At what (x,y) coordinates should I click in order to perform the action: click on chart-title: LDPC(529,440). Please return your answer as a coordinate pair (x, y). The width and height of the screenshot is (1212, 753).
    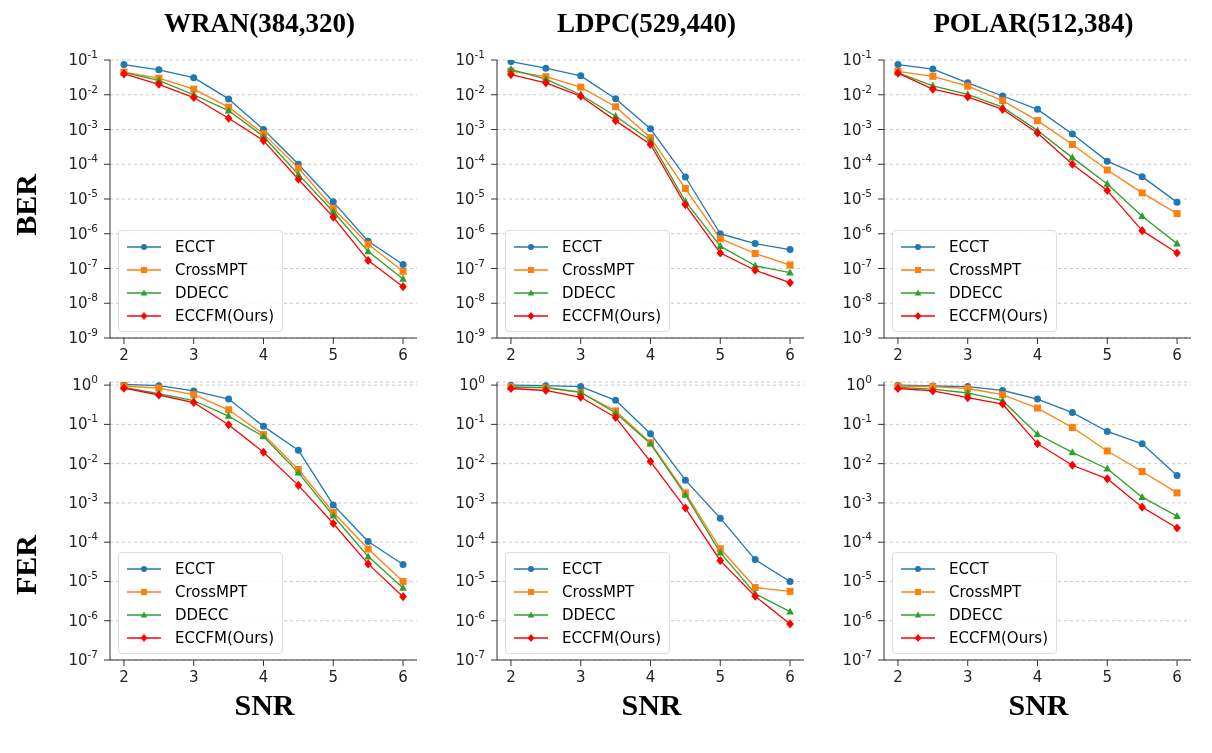
    Looking at the image, I should click on (646, 23).